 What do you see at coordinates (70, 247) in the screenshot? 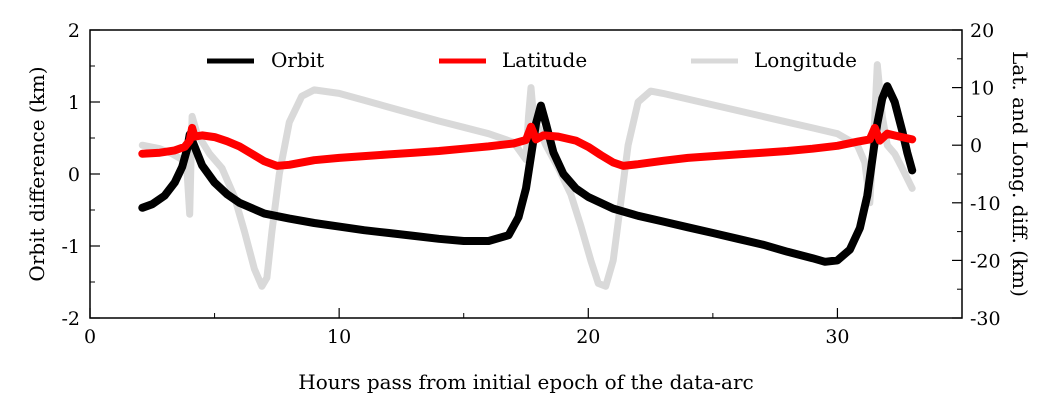
I see `y-left-tick-label: -1` at bounding box center [70, 247].